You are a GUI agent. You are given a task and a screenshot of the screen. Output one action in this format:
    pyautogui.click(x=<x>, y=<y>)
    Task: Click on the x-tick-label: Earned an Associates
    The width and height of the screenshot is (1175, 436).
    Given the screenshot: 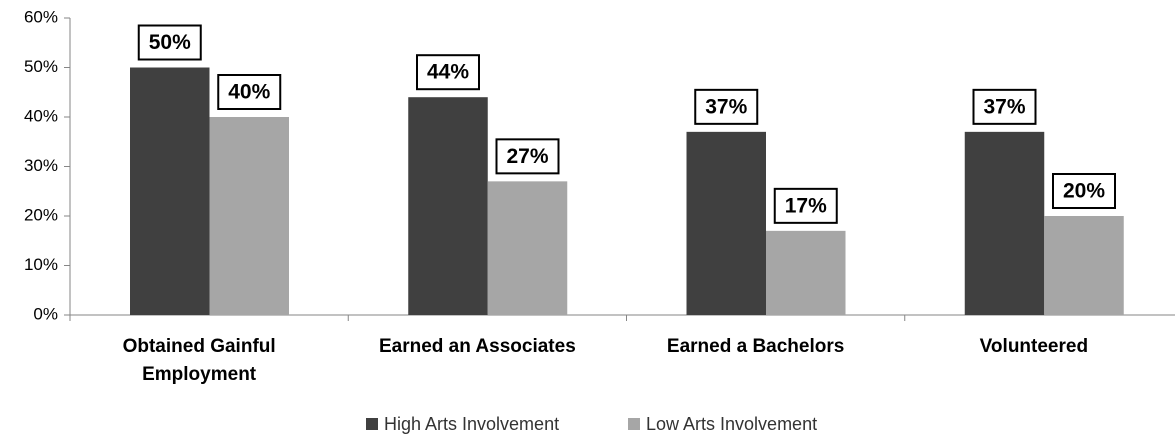 What is the action you would take?
    pyautogui.click(x=477, y=346)
    